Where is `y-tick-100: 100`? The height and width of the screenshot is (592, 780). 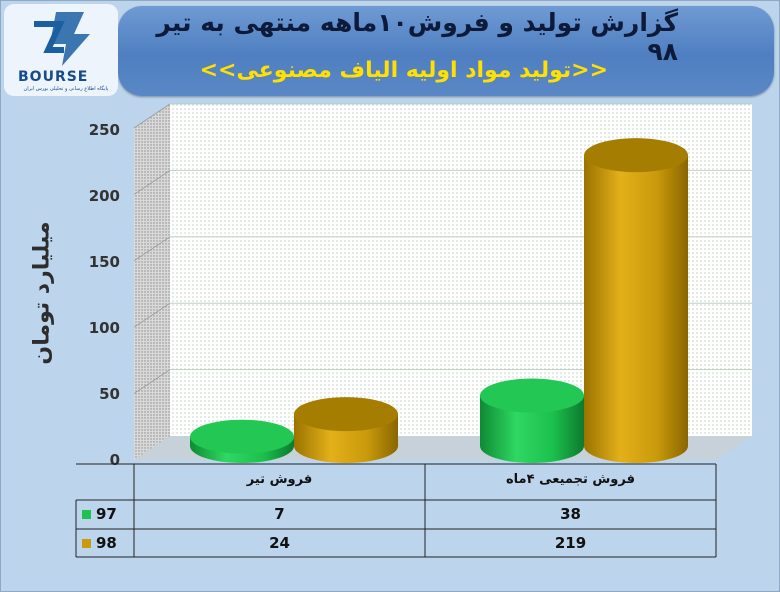 y-tick-100: 100 is located at coordinates (104, 328).